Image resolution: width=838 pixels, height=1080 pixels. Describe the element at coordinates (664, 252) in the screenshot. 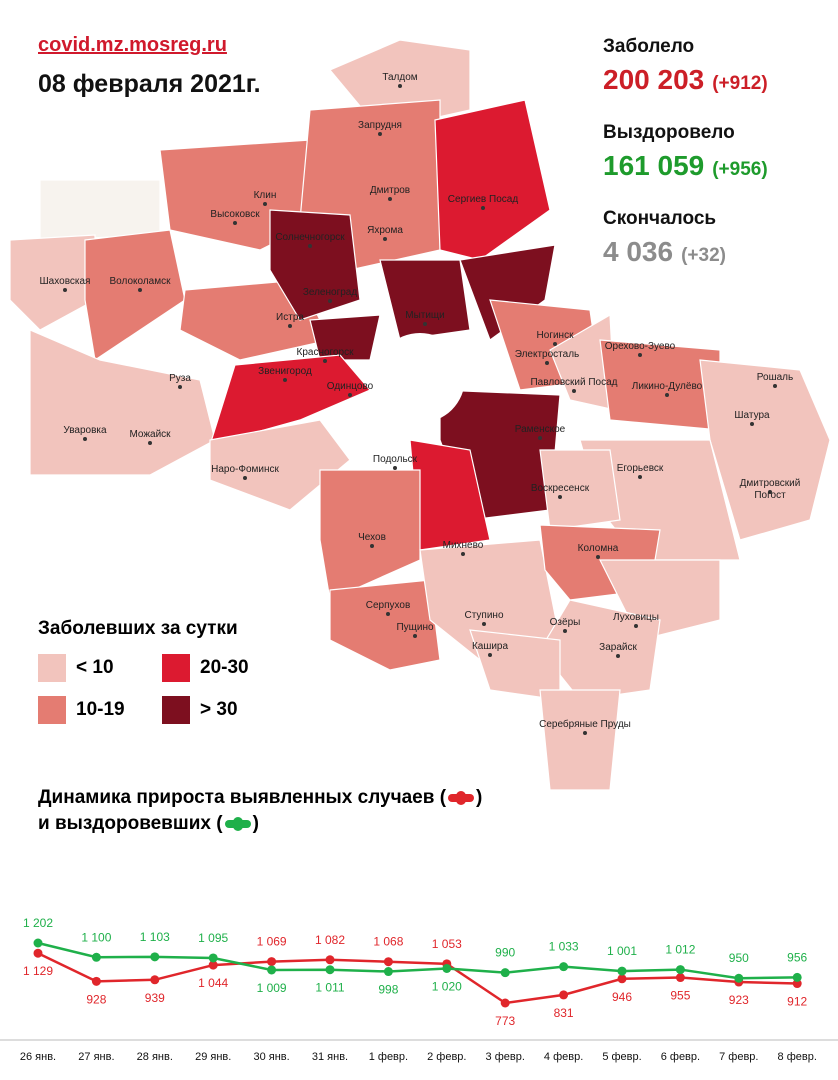

I see `stat-row: 4 036 (+32)` at that location.